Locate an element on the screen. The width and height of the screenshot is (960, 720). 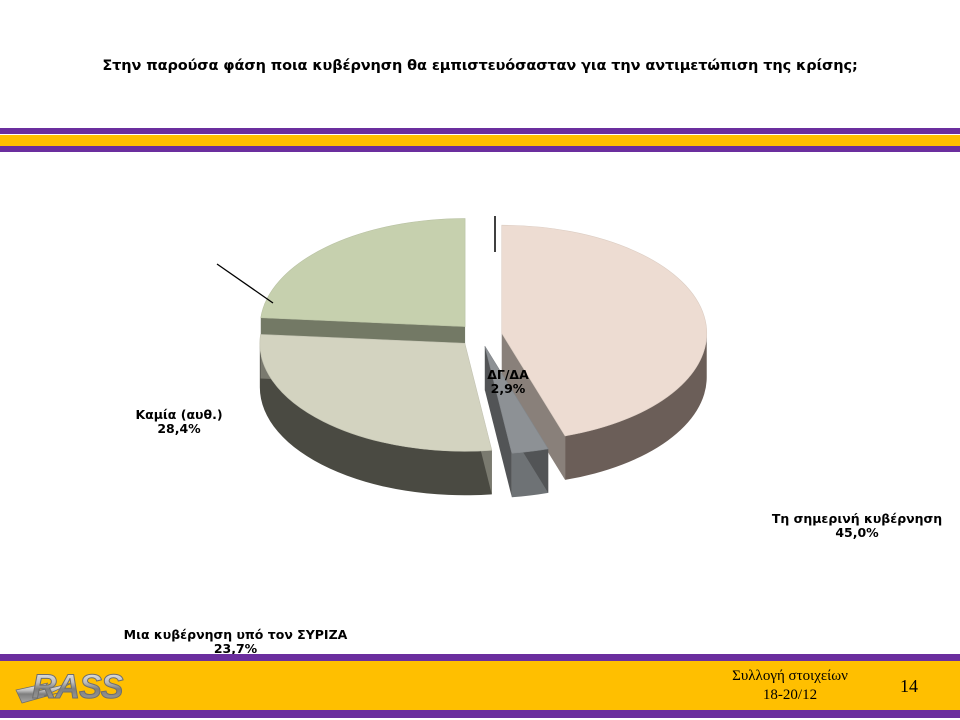
slice-label-dgda: ΔΓ/ΔΑ 2,9% is located at coordinates (508, 382).